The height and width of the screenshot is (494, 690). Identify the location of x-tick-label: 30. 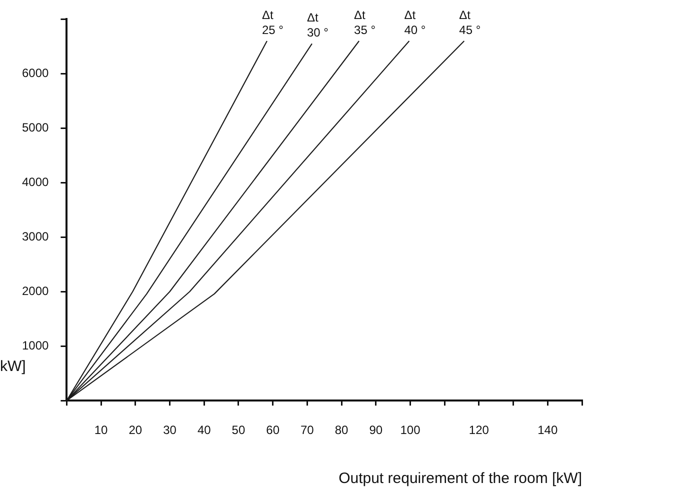
(170, 430).